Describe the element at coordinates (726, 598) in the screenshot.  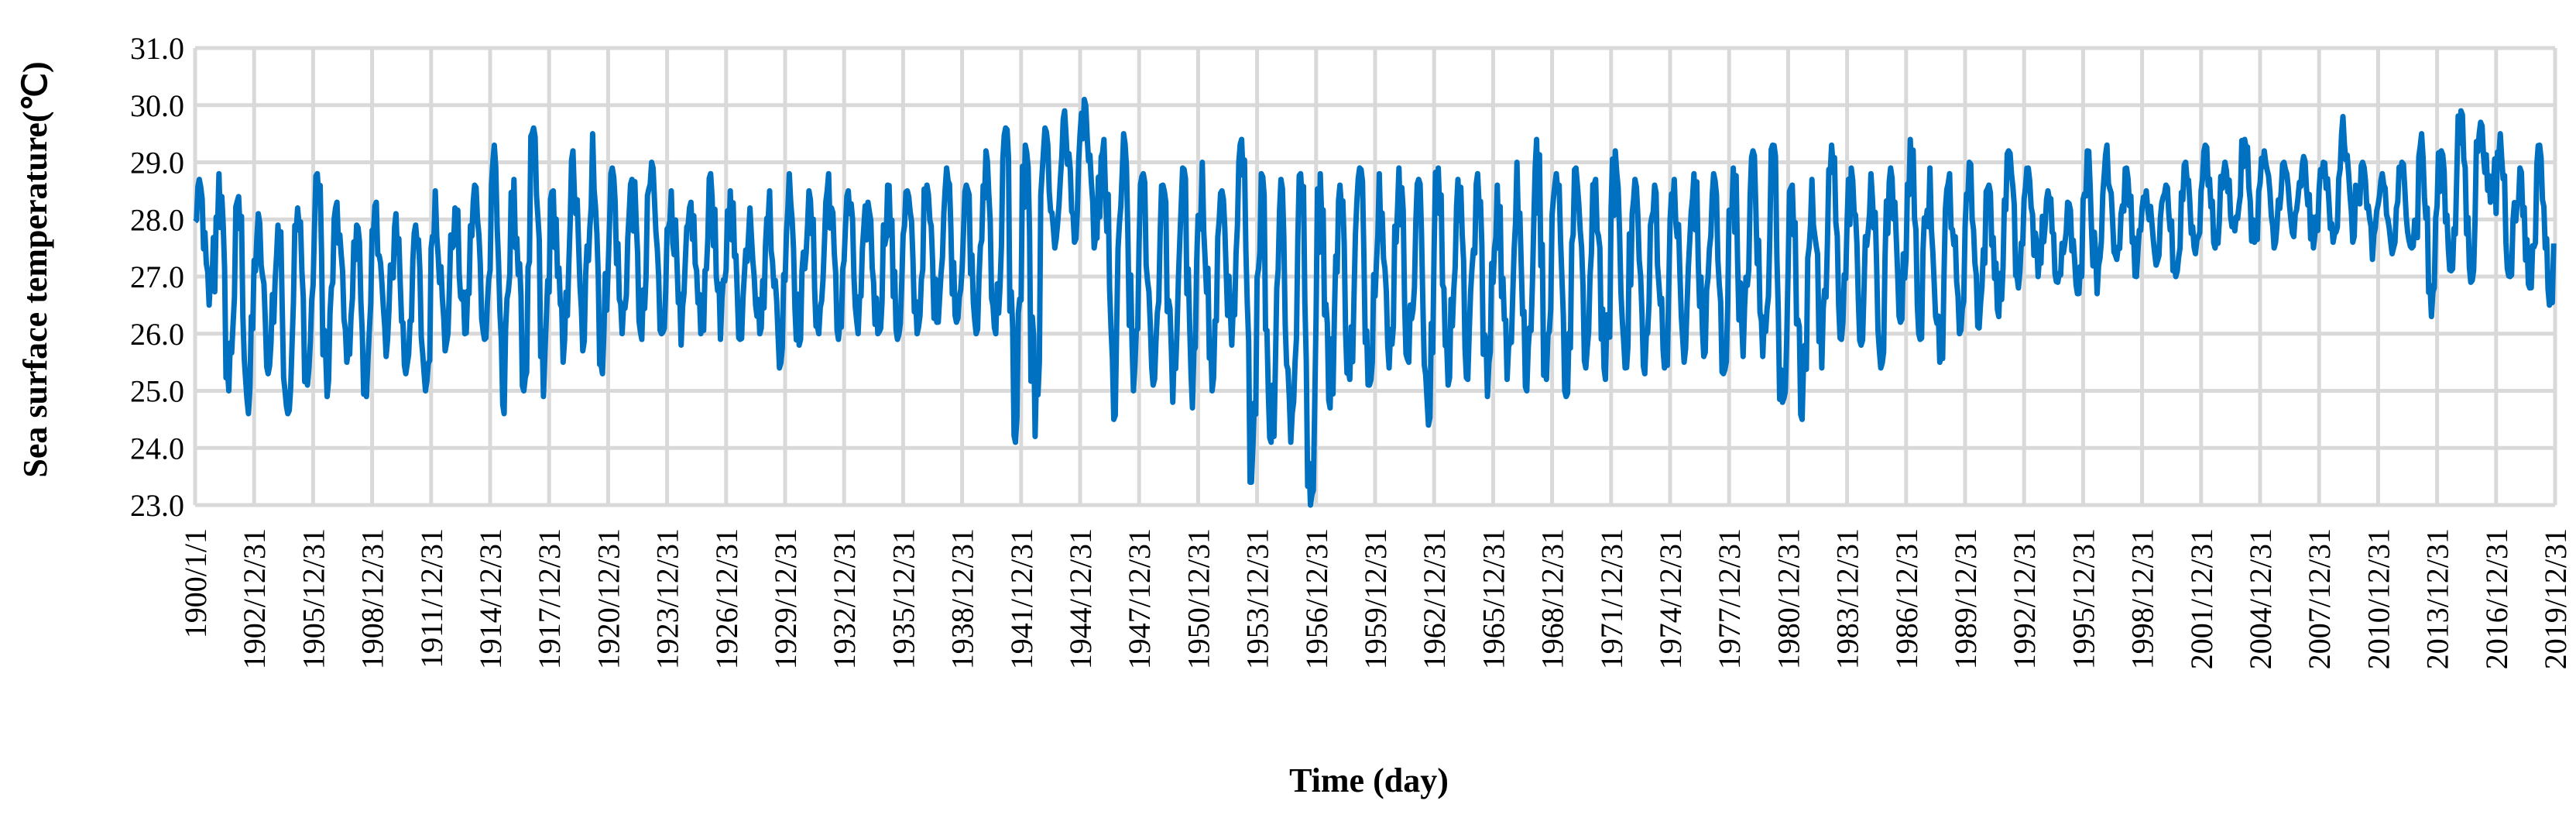
I see `x-tick-label: 1926/12/31` at that location.